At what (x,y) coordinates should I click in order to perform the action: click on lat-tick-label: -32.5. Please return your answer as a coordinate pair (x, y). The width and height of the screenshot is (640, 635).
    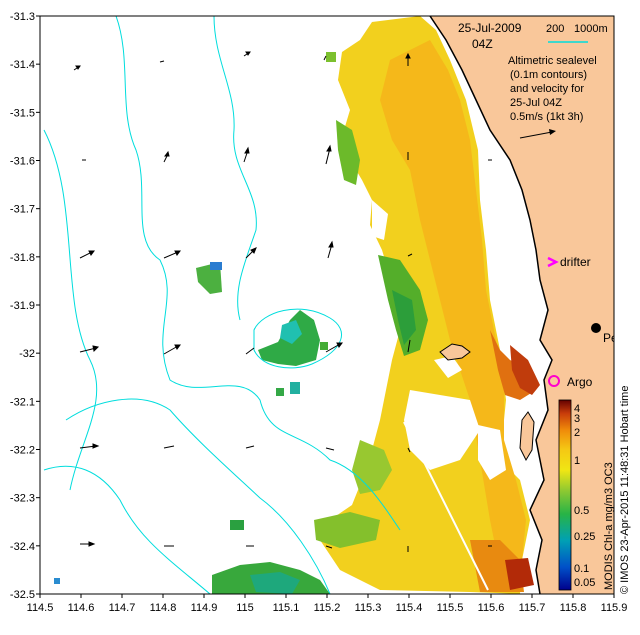
    Looking at the image, I should click on (22, 595).